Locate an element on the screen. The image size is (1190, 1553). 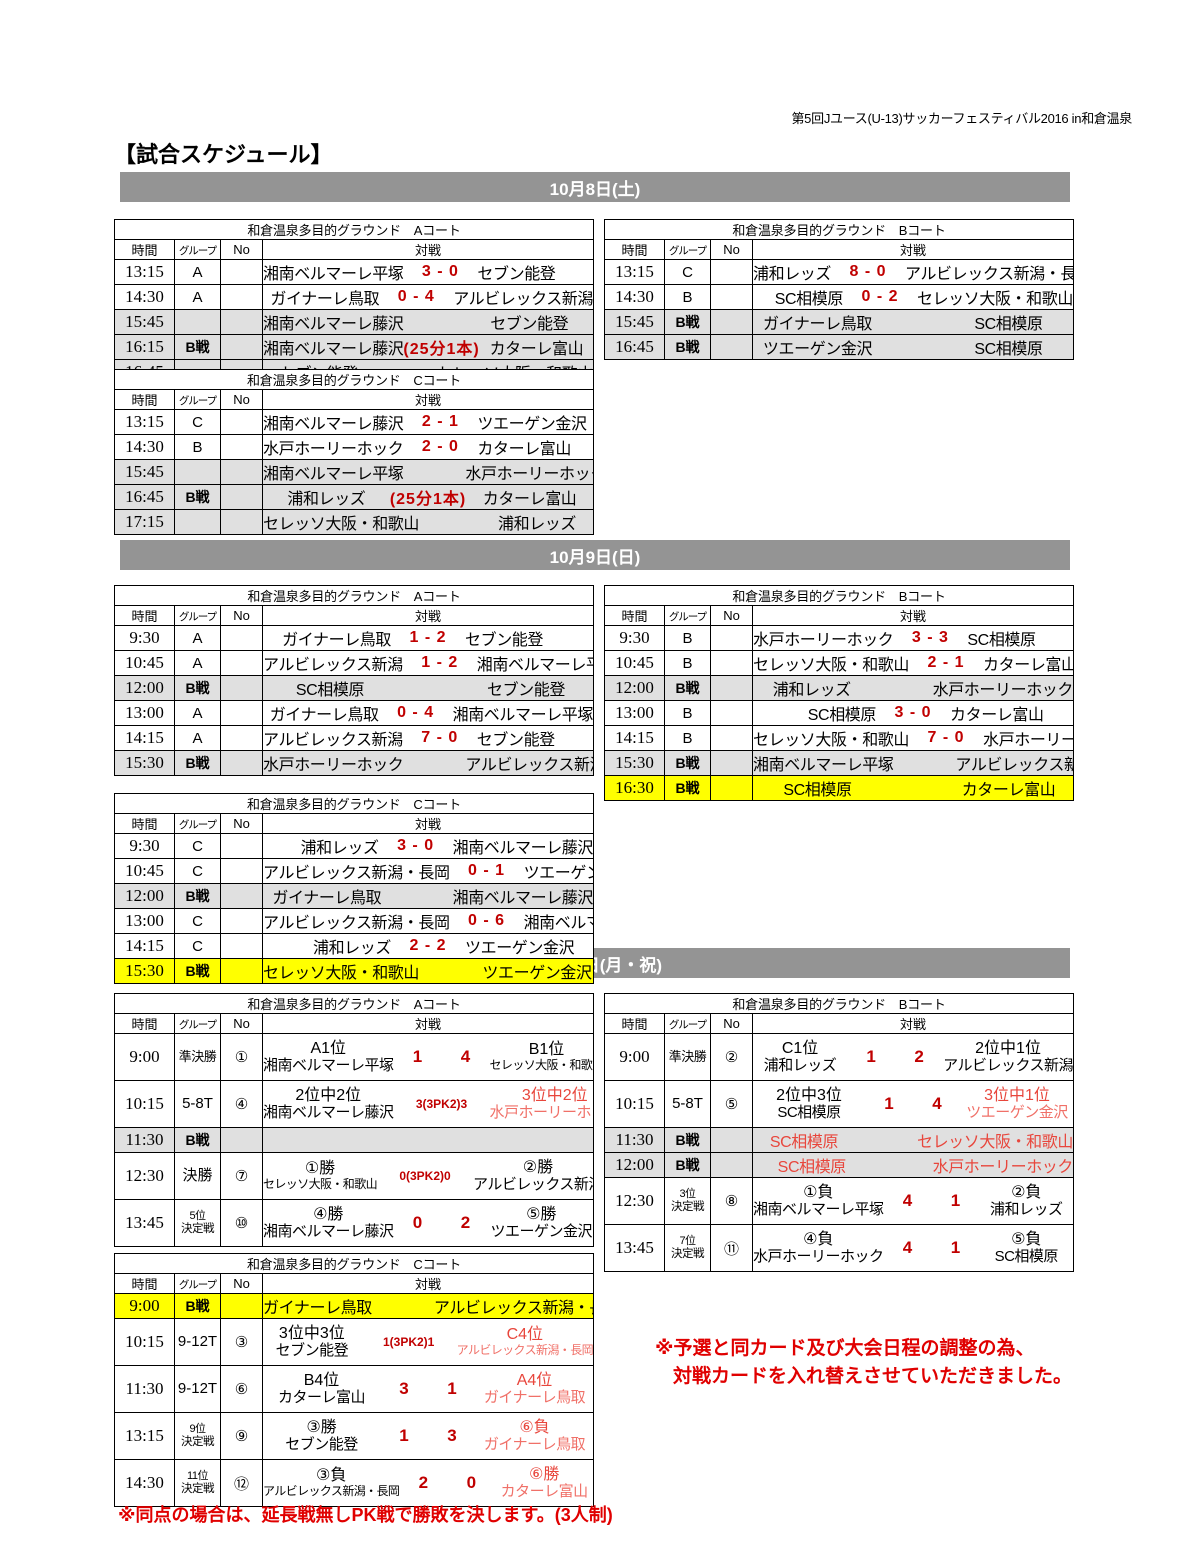
match-fixture: ガイナーレ鳥取 0 - 4 アルビレックス新潟 is located at coordinates (428, 297).